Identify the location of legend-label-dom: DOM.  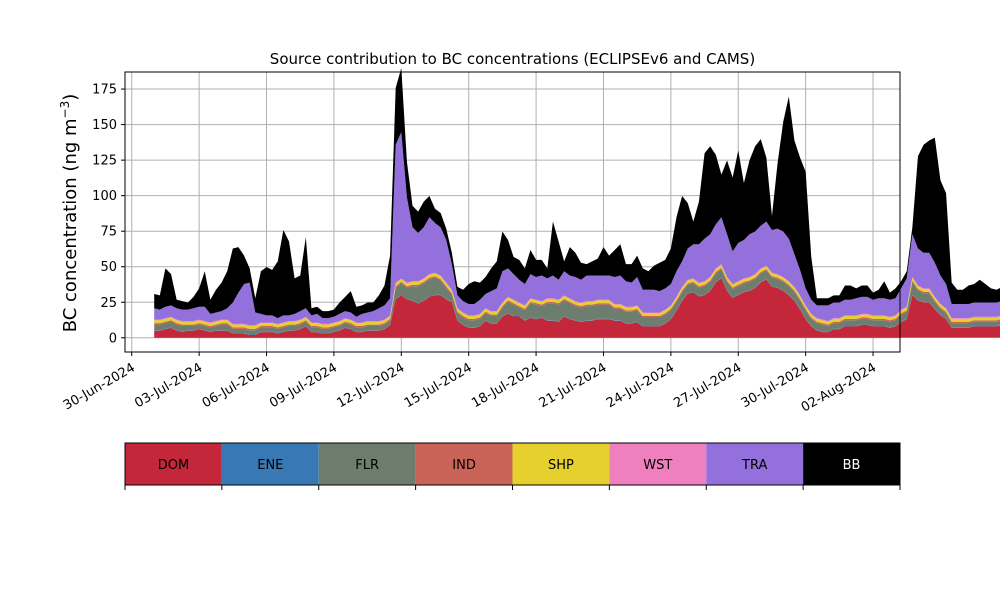
(173, 465).